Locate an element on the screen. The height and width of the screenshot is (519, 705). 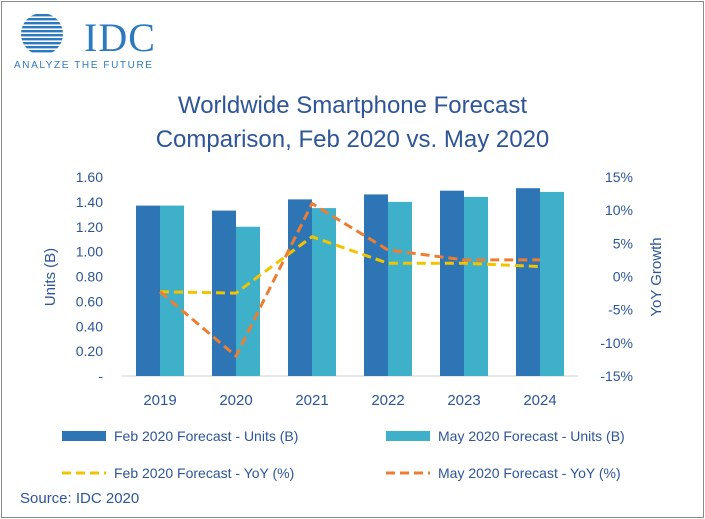
x-tick-label: 2021 is located at coordinates (311, 400).